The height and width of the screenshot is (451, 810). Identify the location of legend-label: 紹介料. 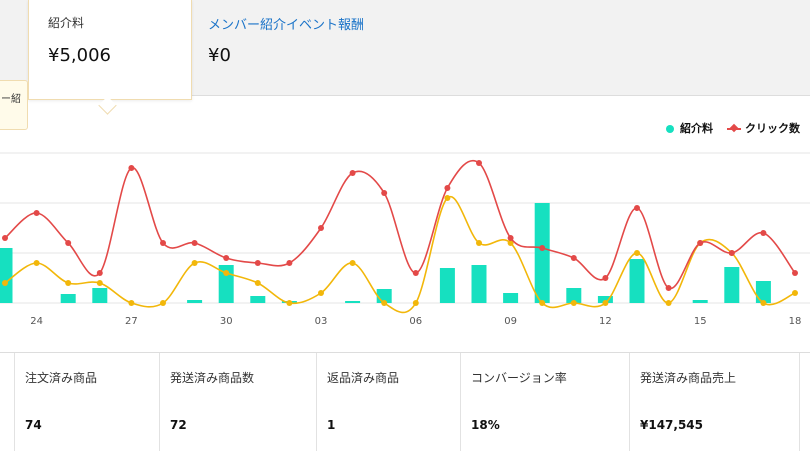
(696, 128).